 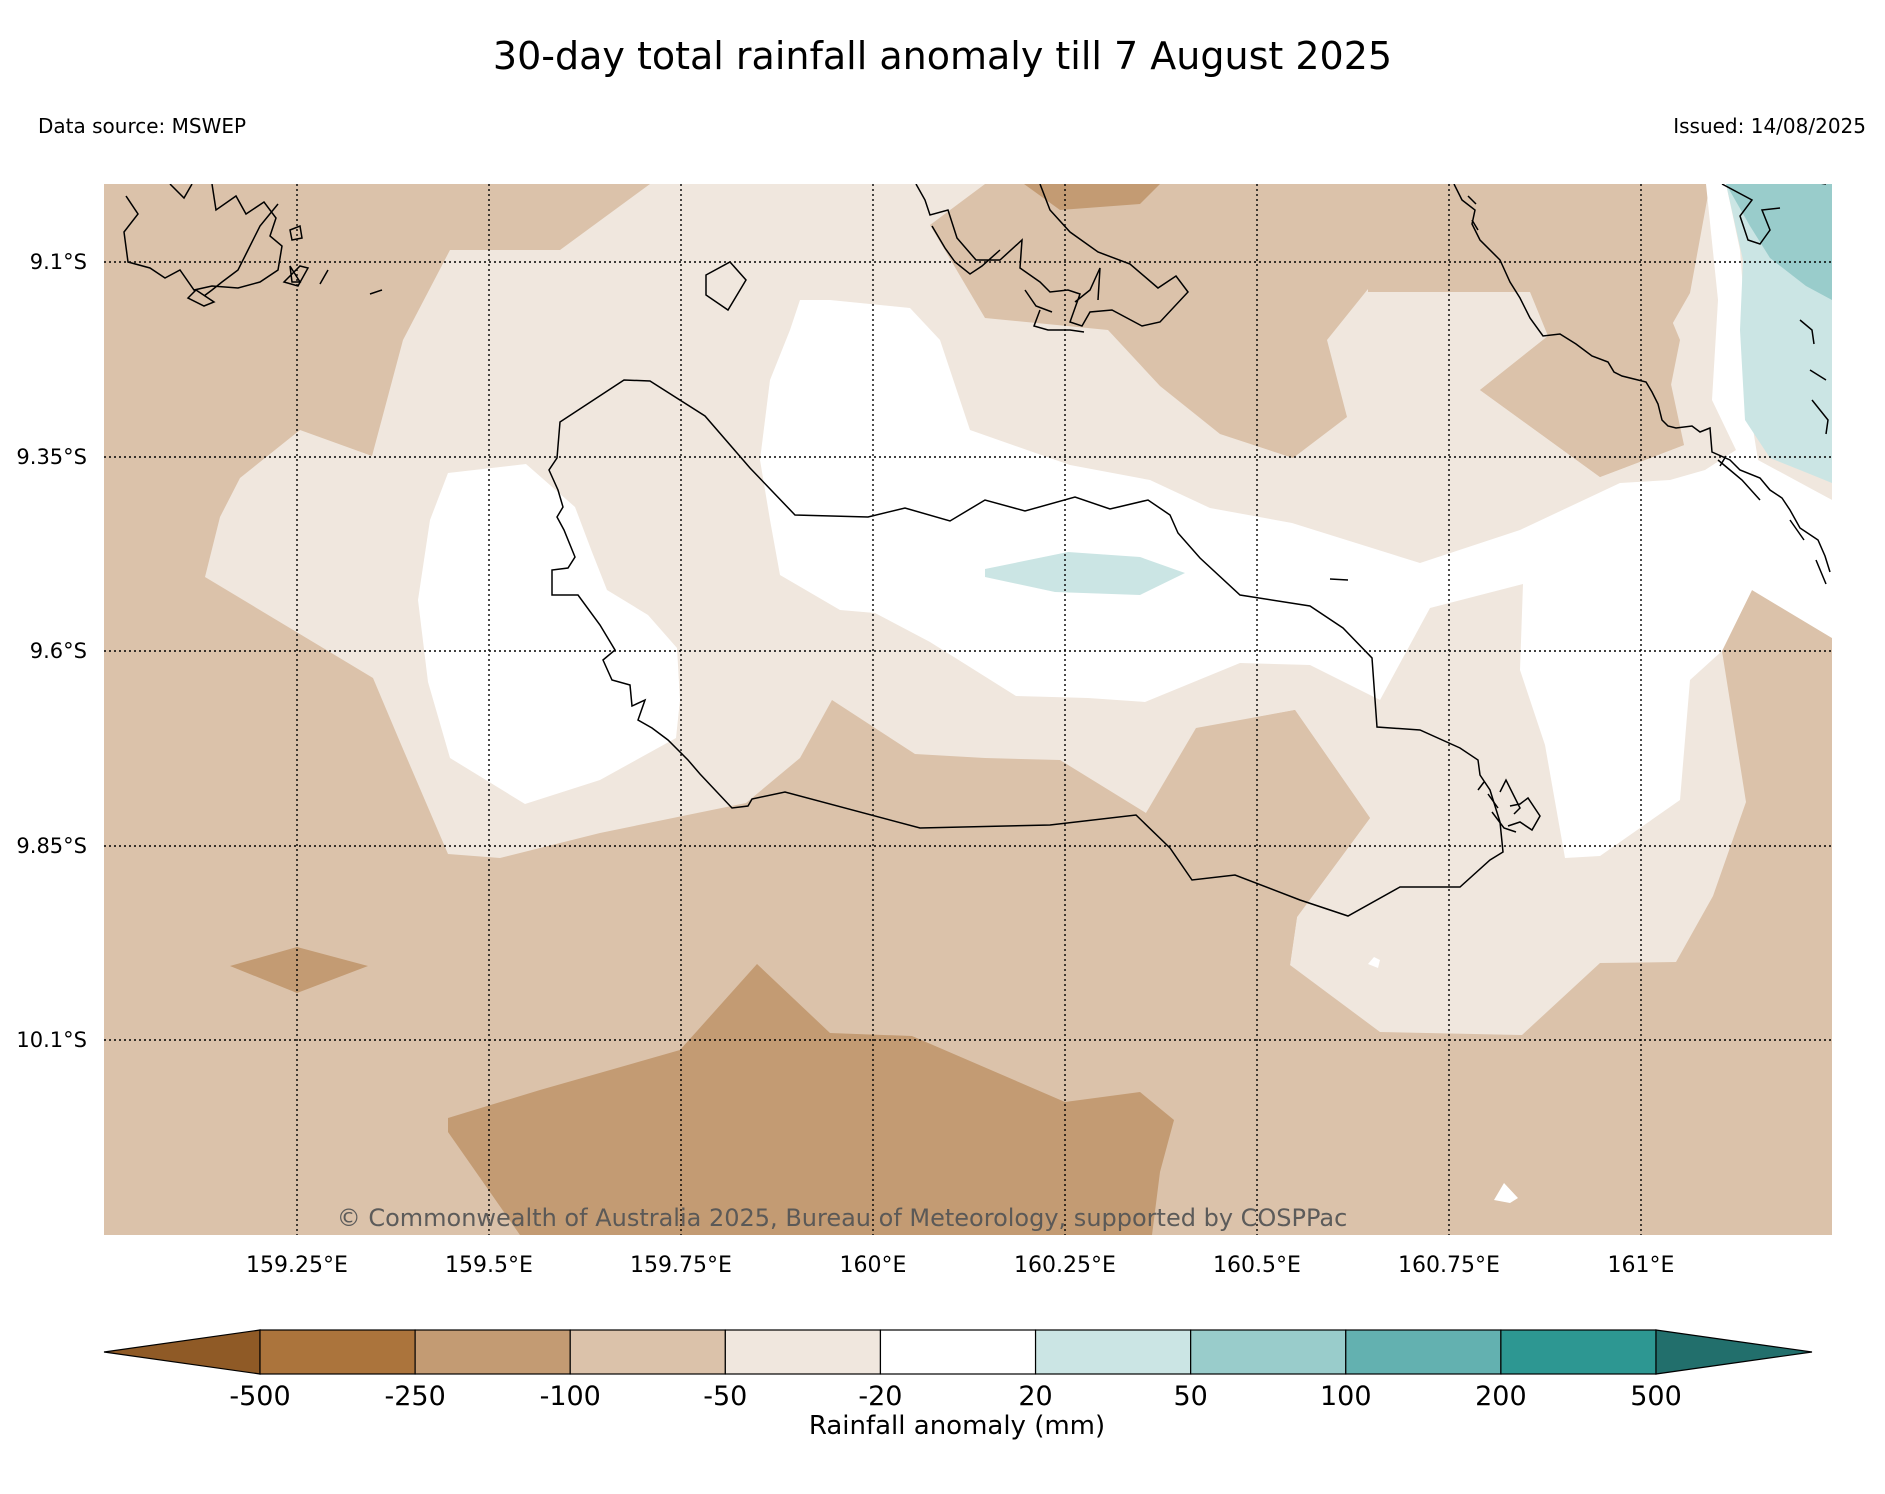 What do you see at coordinates (1656, 1396) in the screenshot?
I see `colorbar-tick-label: 500` at bounding box center [1656, 1396].